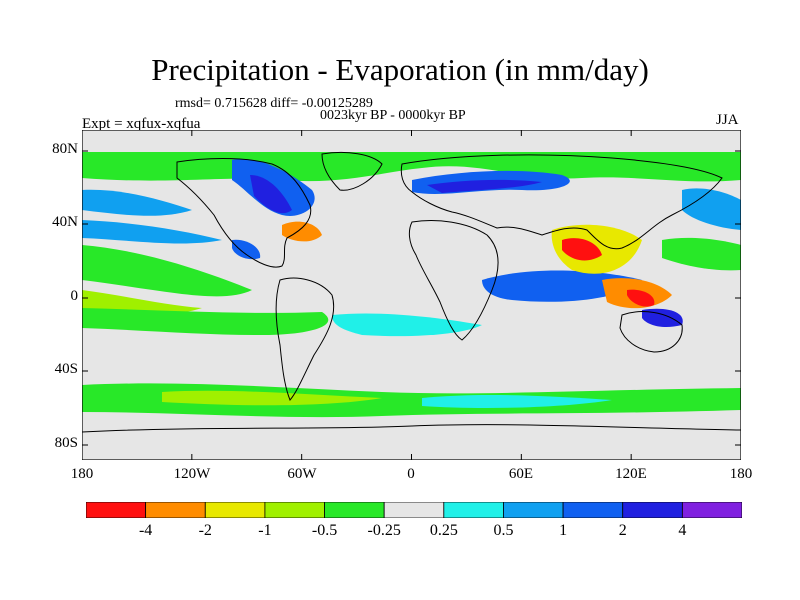  I want to click on lat-tick-label: 80S, so click(66, 443).